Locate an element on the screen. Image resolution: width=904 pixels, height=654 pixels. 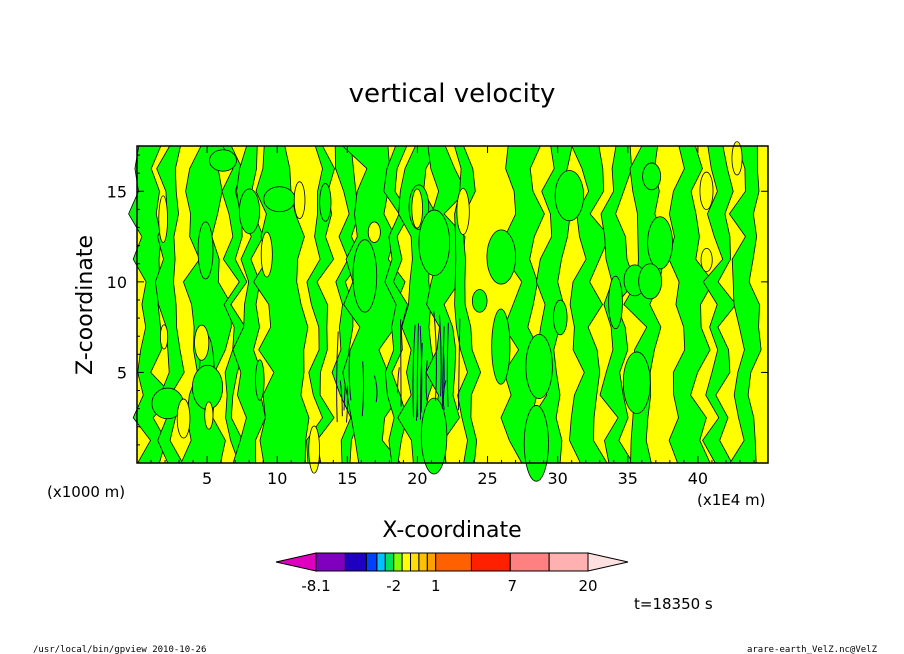
x-unit-left: (x1000 m) is located at coordinates (86, 492).